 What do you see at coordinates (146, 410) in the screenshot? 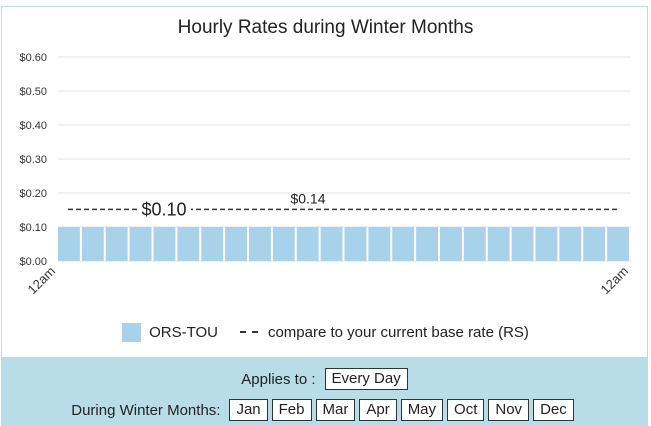
I see `winter-months-label: During Winter Months:` at bounding box center [146, 410].